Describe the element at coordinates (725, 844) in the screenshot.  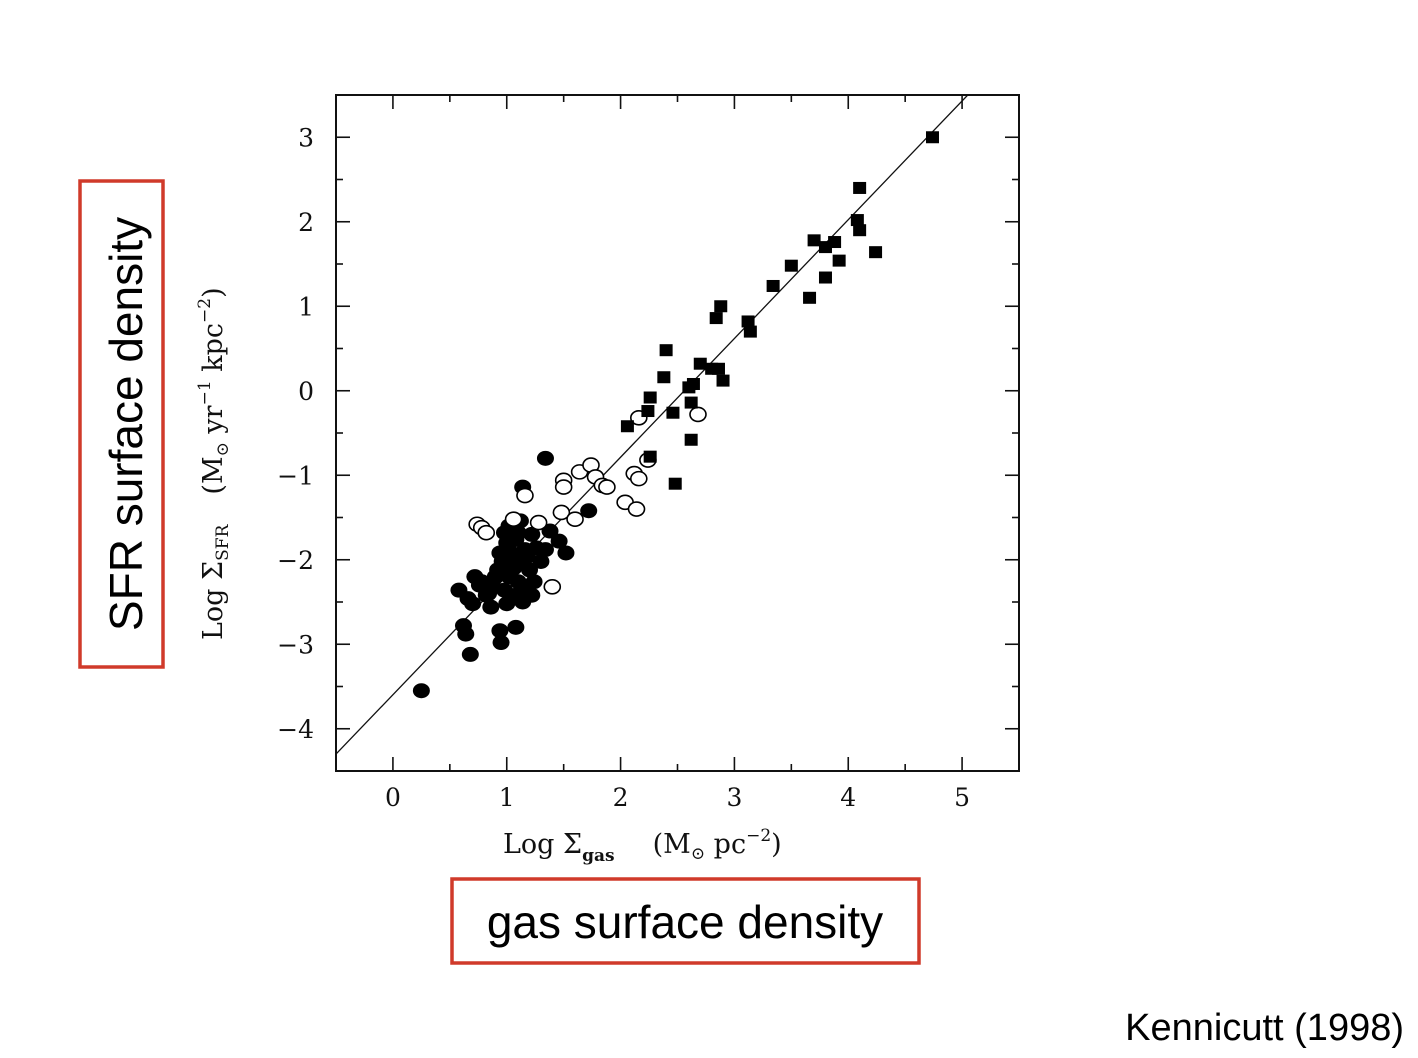
I see `x-axis-label-units-mid: pc` at that location.